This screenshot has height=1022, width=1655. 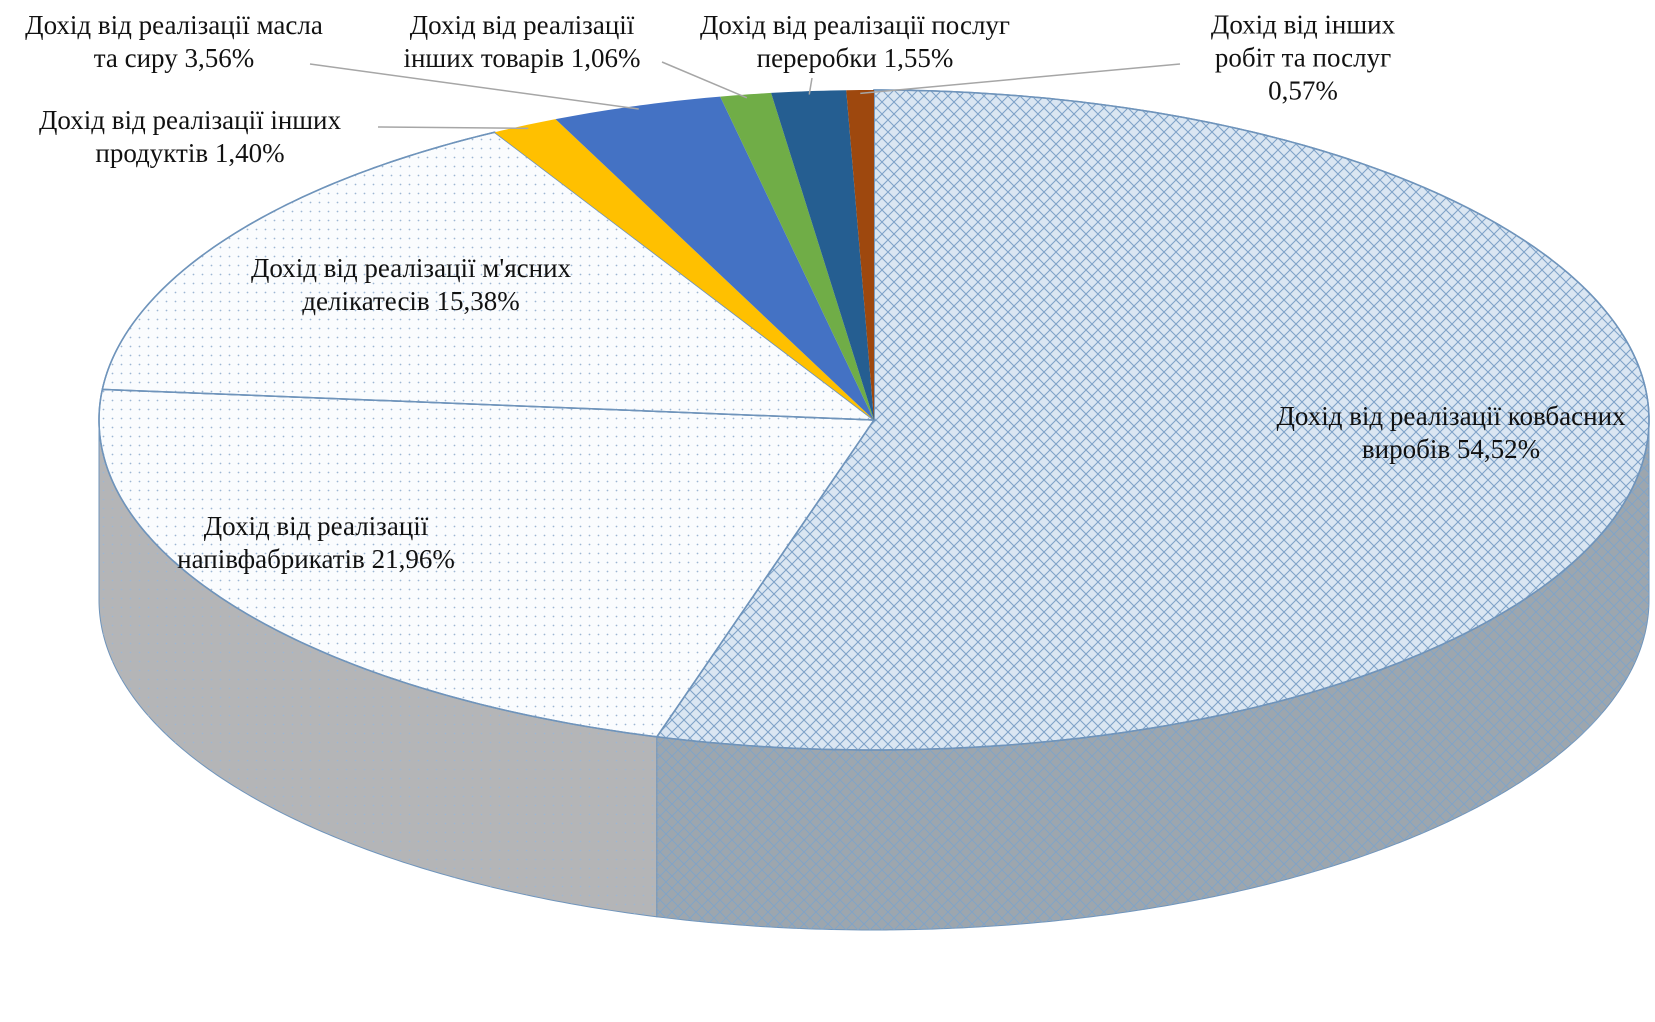 I want to click on label-value: 1,06%, so click(x=605, y=58).